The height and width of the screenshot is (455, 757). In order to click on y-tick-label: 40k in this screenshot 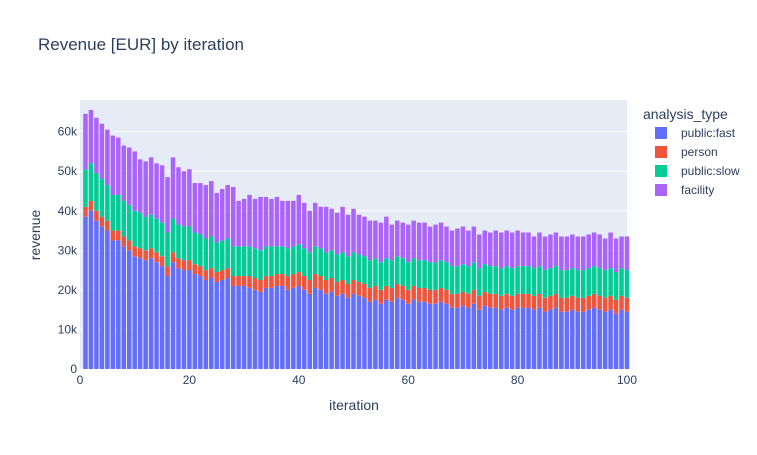, I will do `click(68, 211)`.